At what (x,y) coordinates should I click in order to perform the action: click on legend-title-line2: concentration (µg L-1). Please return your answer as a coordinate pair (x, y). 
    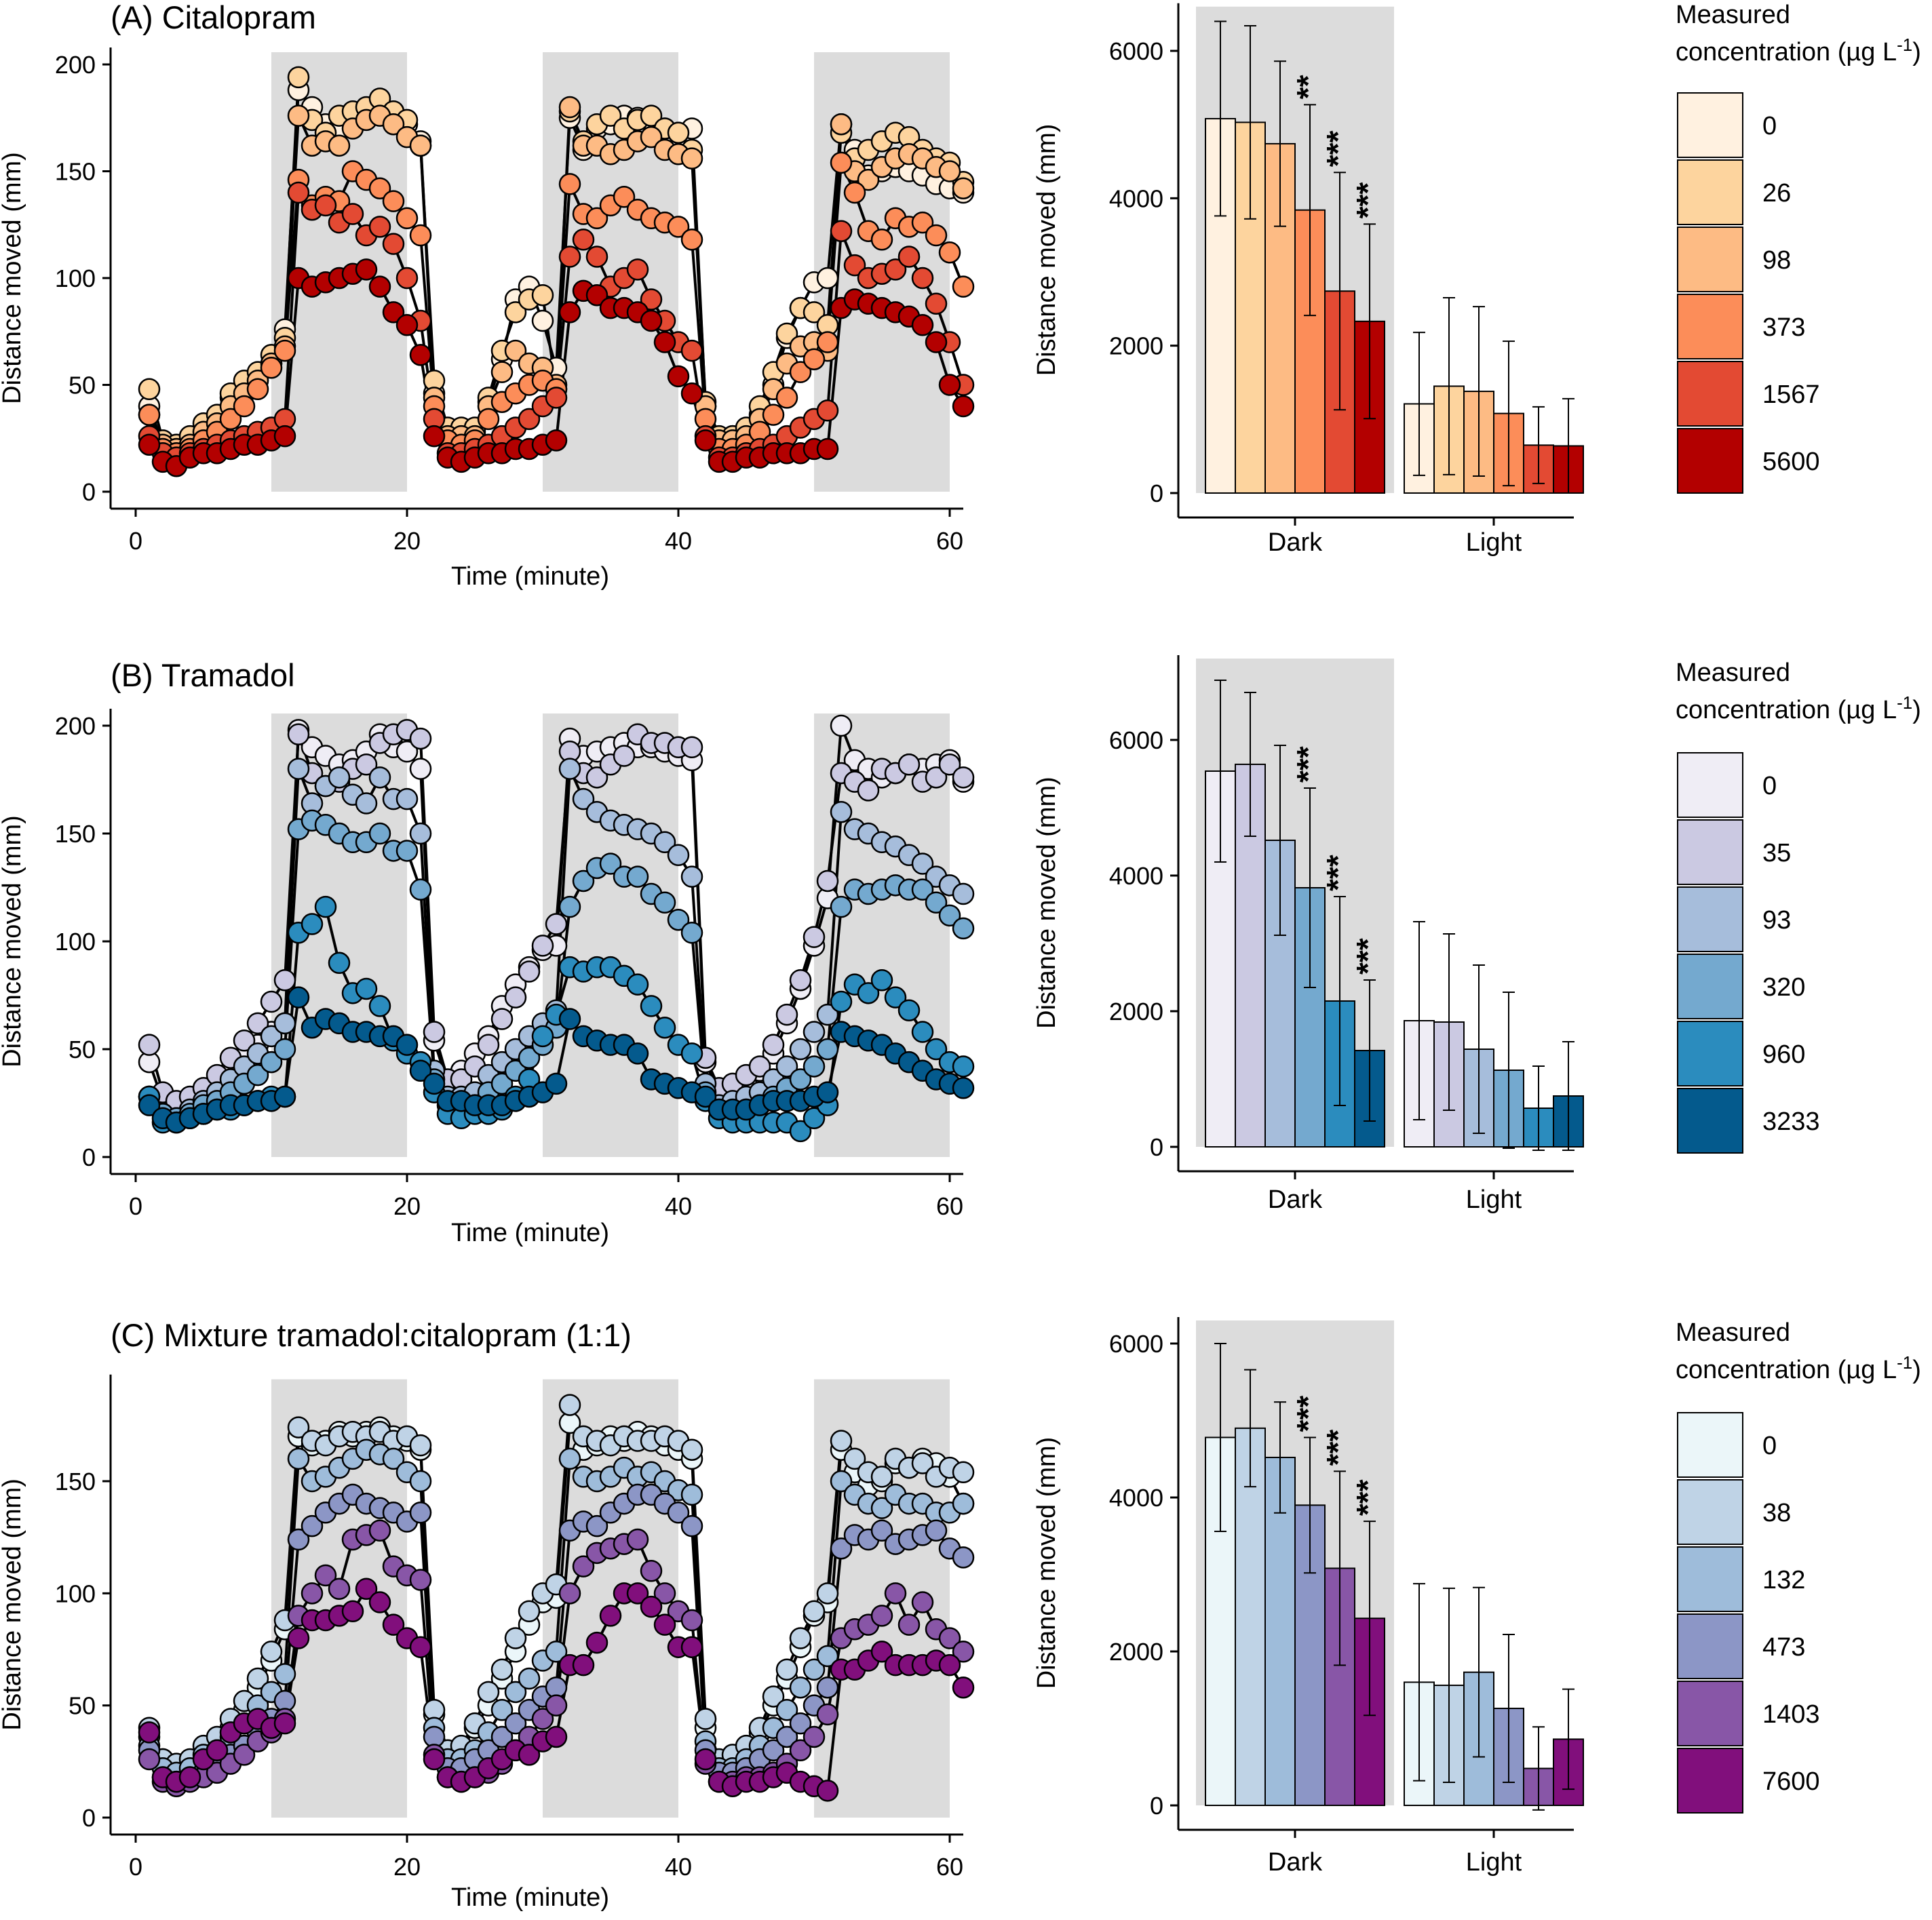
    Looking at the image, I should click on (1798, 50).